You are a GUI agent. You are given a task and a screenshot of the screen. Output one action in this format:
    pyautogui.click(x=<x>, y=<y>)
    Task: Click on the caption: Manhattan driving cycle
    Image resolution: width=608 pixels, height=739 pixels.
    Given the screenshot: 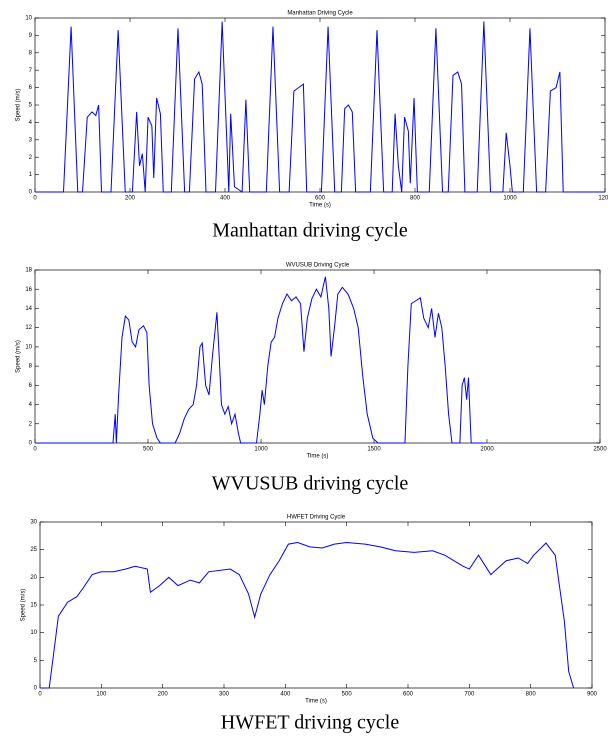 What is the action you would take?
    pyautogui.click(x=310, y=231)
    